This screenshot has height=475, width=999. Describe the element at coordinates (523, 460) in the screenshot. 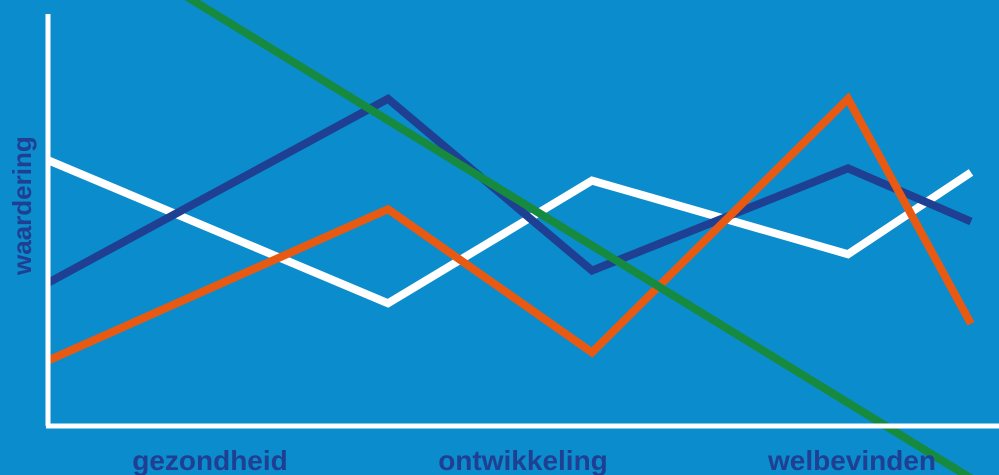

I see `x-tick-label: ontwikkeling` at that location.